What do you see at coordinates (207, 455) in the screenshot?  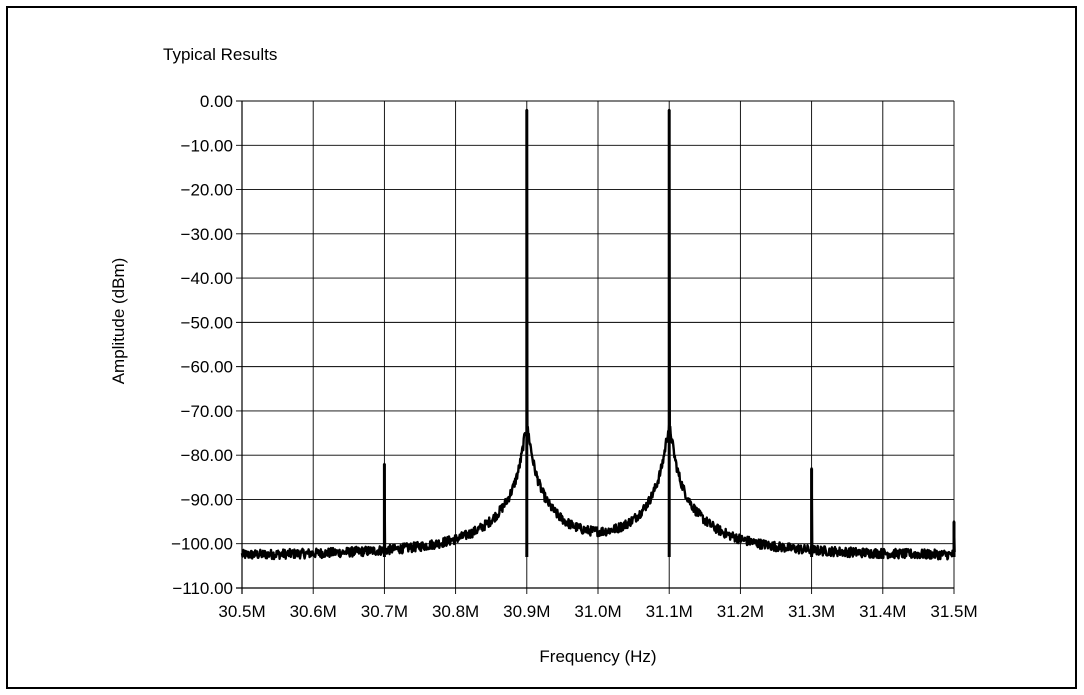 I see `y-tick-label: −80.00` at bounding box center [207, 455].